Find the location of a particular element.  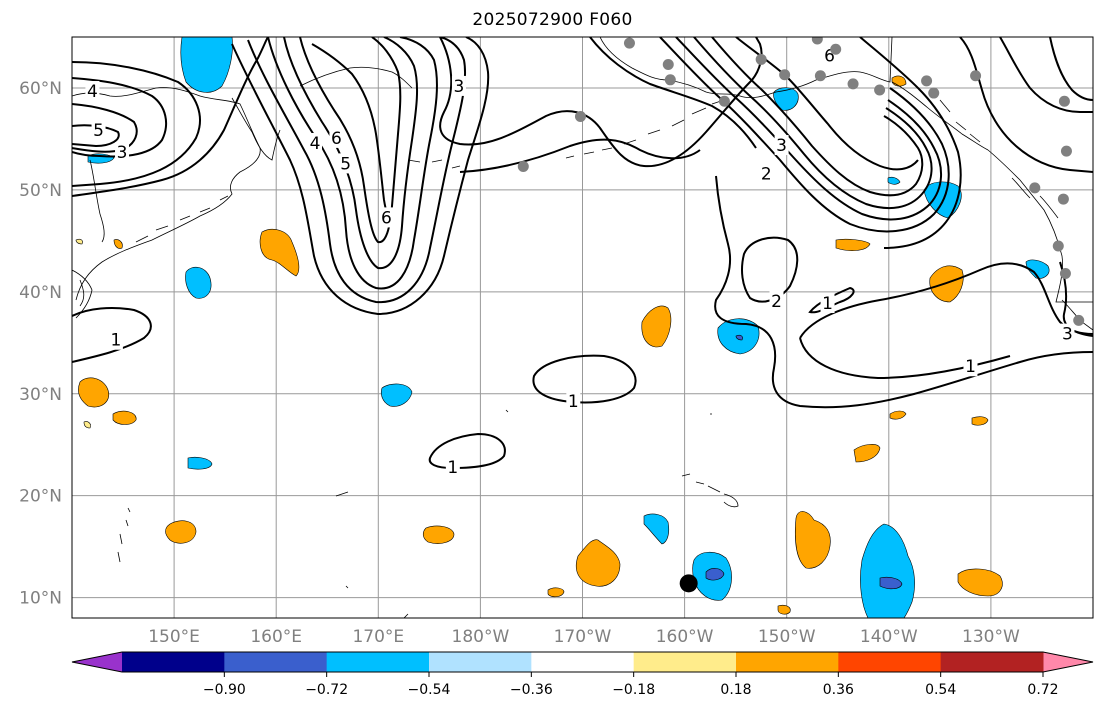

coast-alaska-panhandle is located at coordinates (940, 116).